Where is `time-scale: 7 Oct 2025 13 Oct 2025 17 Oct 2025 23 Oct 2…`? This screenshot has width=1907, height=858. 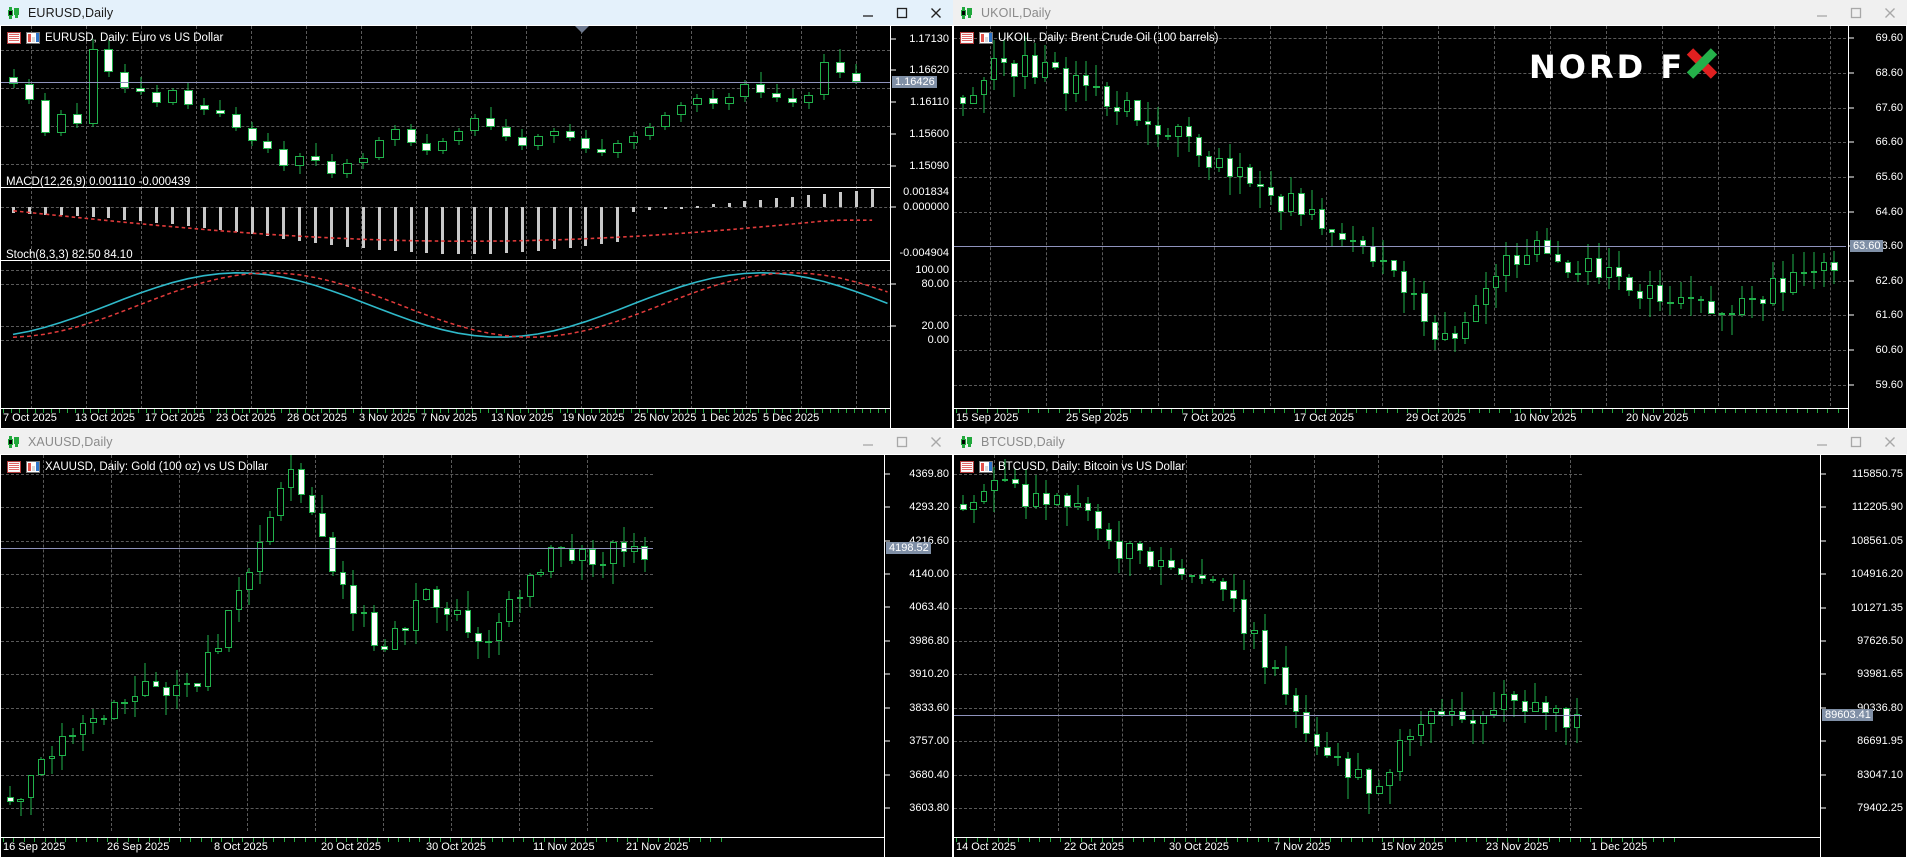 time-scale: 7 Oct 2025 13 Oct 2025 17 Oct 2025 23 Oct 2… is located at coordinates (445, 418).